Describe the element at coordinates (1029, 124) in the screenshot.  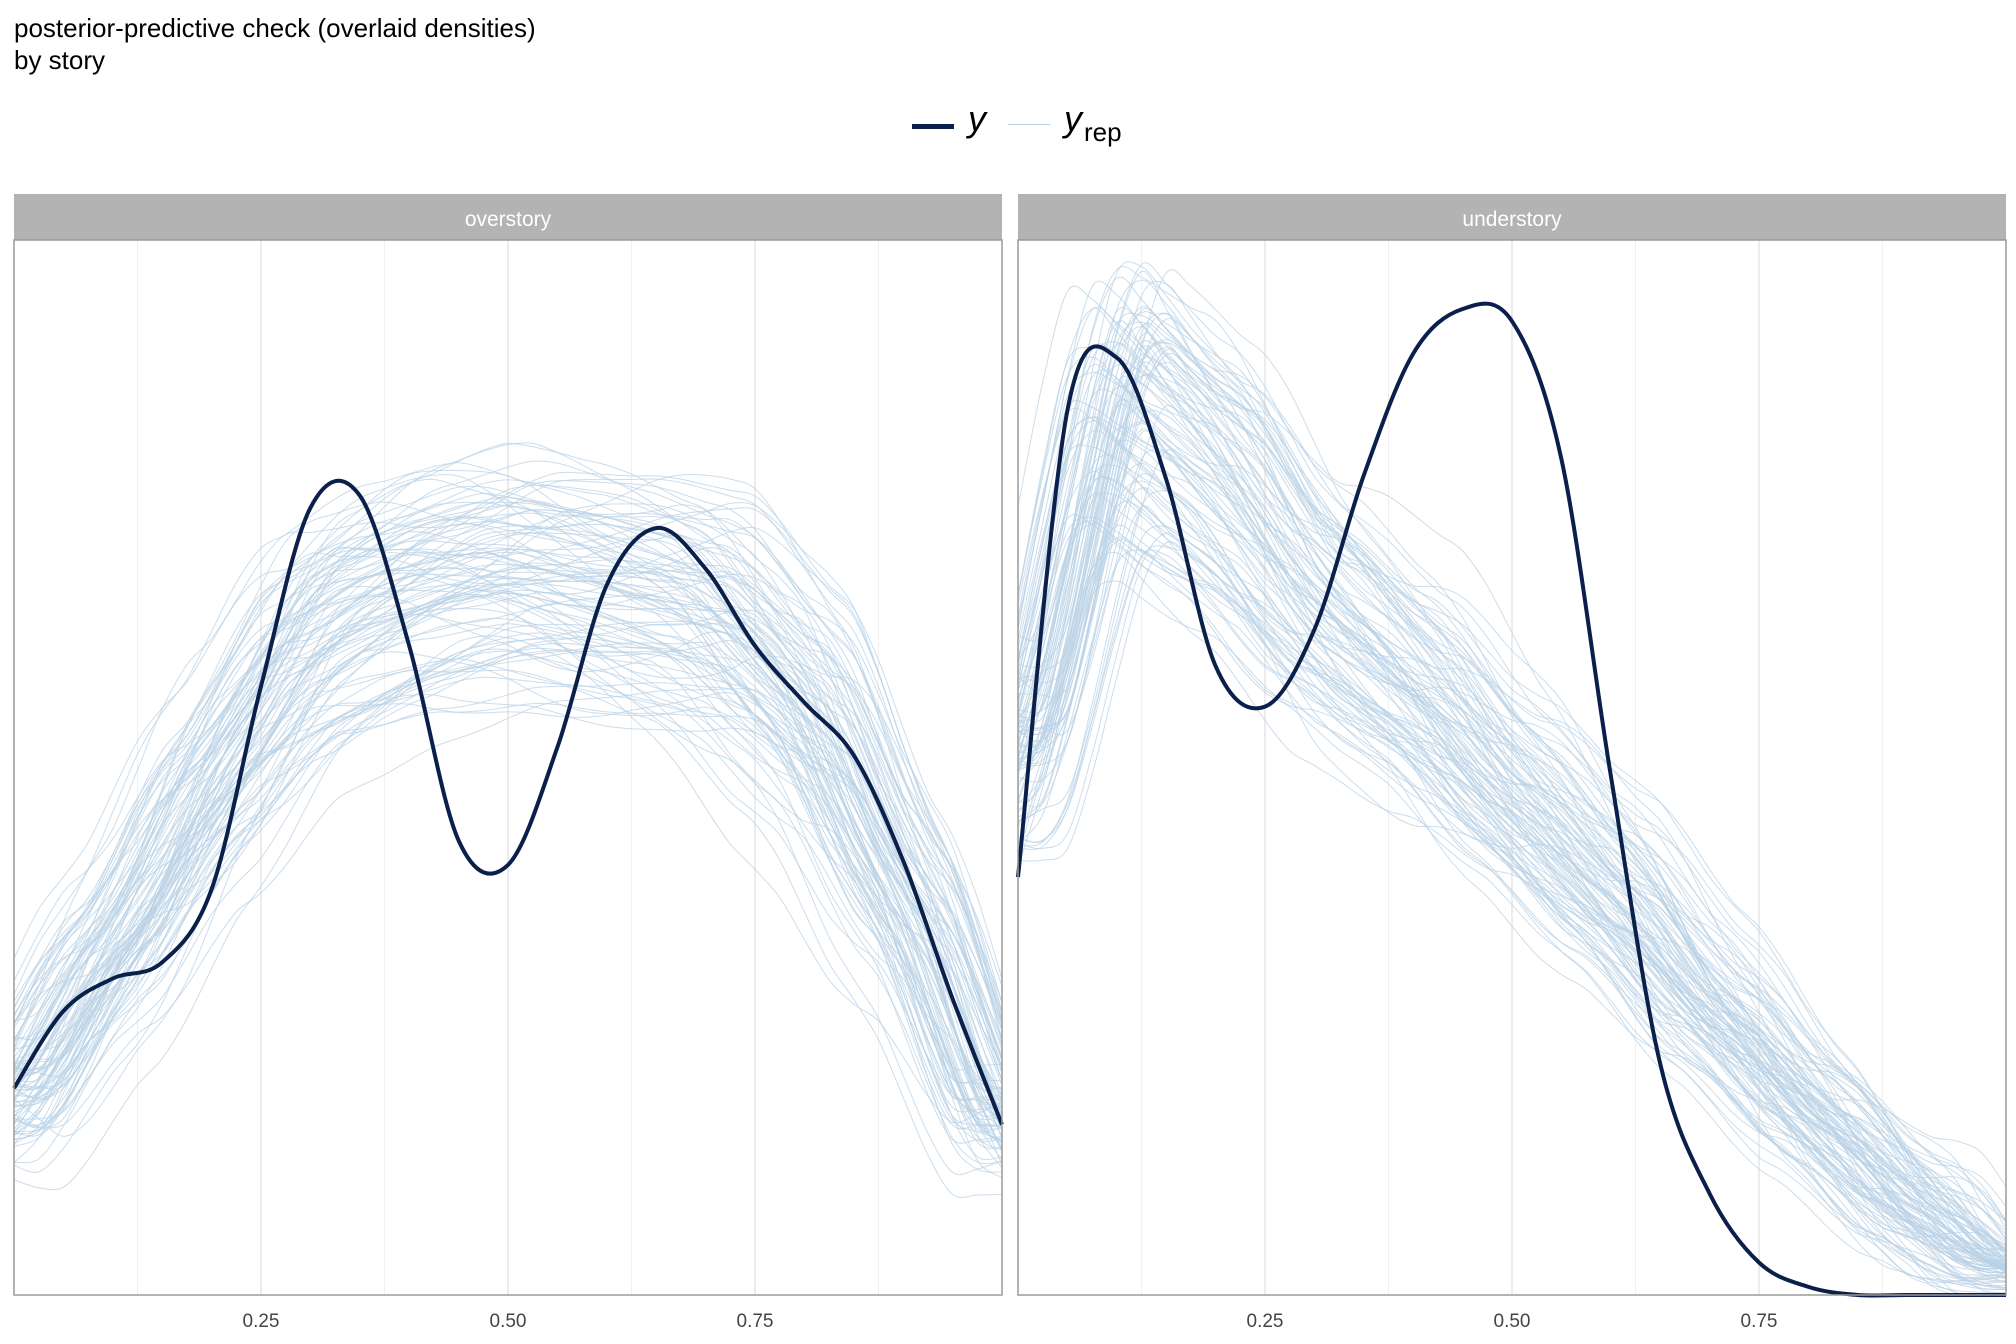
I see `legend-key-yrep` at that location.